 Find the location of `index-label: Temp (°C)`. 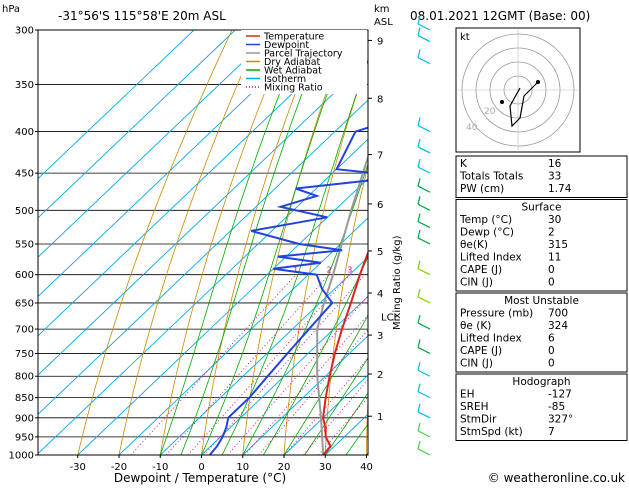

index-label: Temp (°C) is located at coordinates (485, 220).